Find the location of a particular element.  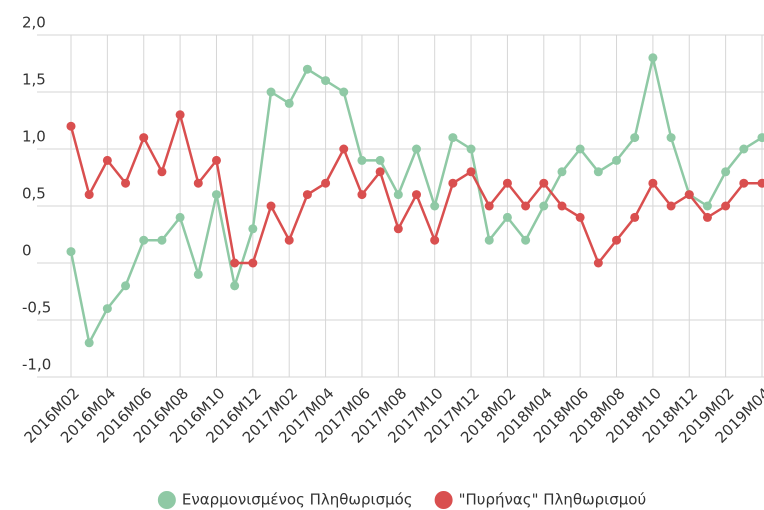

y-tick-label: -0,5 is located at coordinates (36, 308).